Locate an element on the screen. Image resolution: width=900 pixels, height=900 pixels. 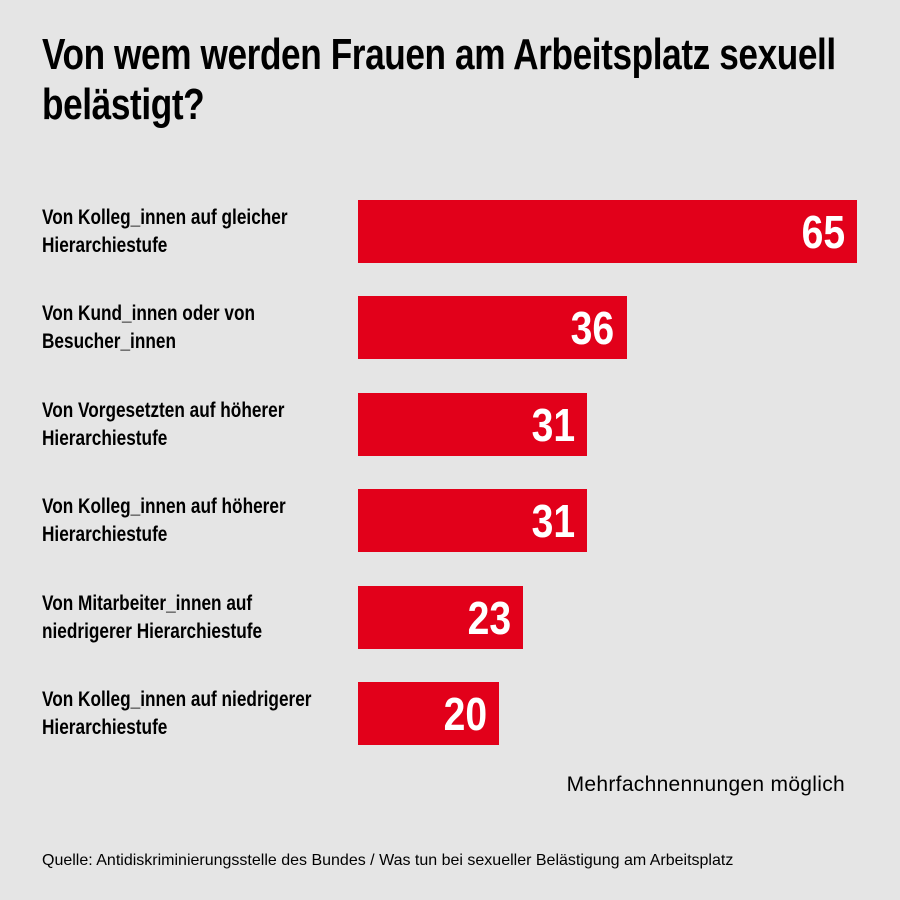
chart-note: Mehrfachnennungen möglich is located at coordinates (705, 784).